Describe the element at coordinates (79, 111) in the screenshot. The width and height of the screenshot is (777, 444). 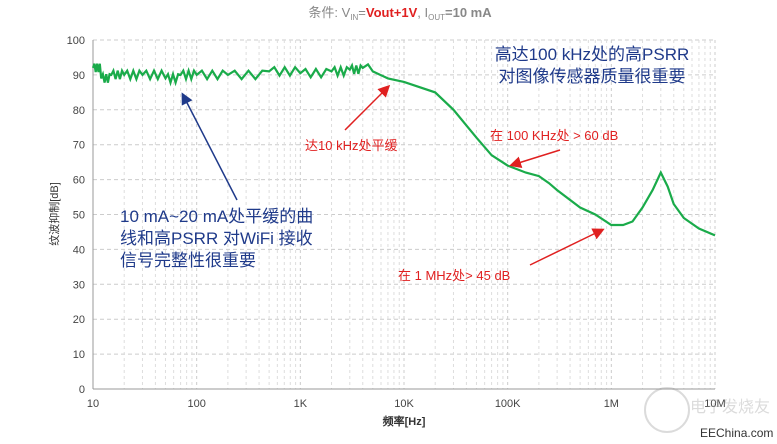
I see `y-tick-label: 80` at that location.